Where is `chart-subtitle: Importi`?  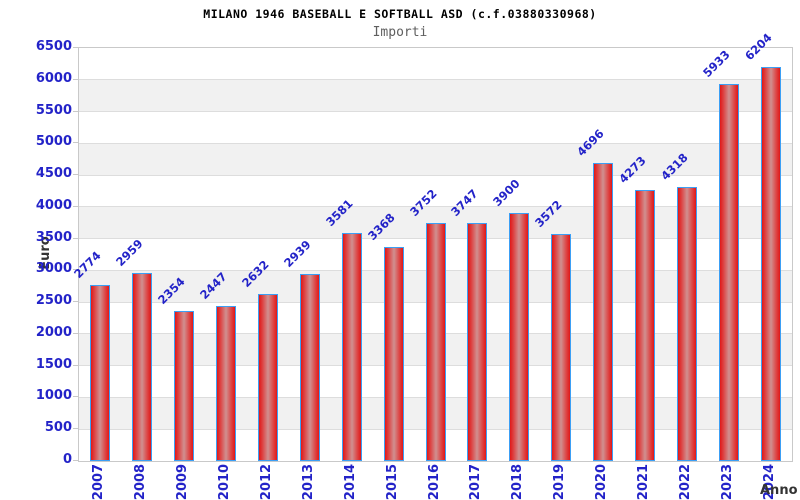 chart-subtitle: Importi is located at coordinates (400, 32).